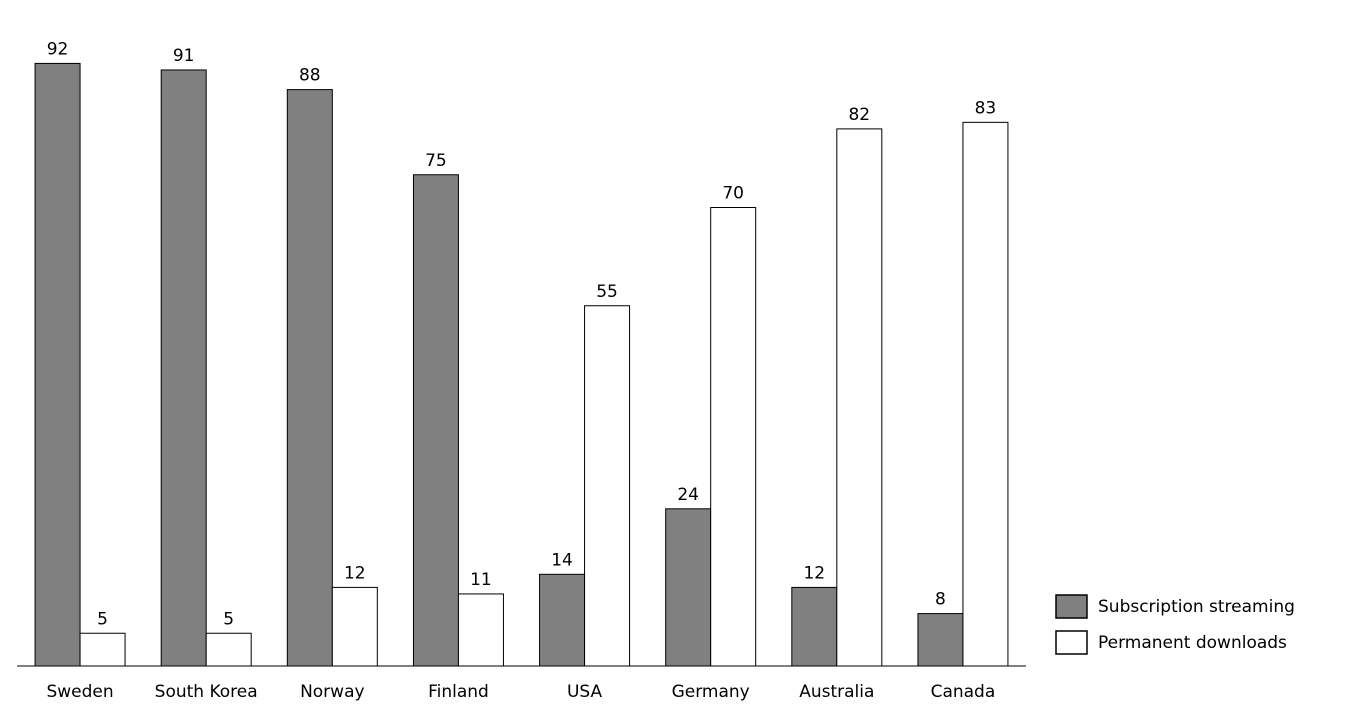 The width and height of the screenshot is (1346, 722). What do you see at coordinates (562, 560) in the screenshot?
I see `data-label: 14` at bounding box center [562, 560].